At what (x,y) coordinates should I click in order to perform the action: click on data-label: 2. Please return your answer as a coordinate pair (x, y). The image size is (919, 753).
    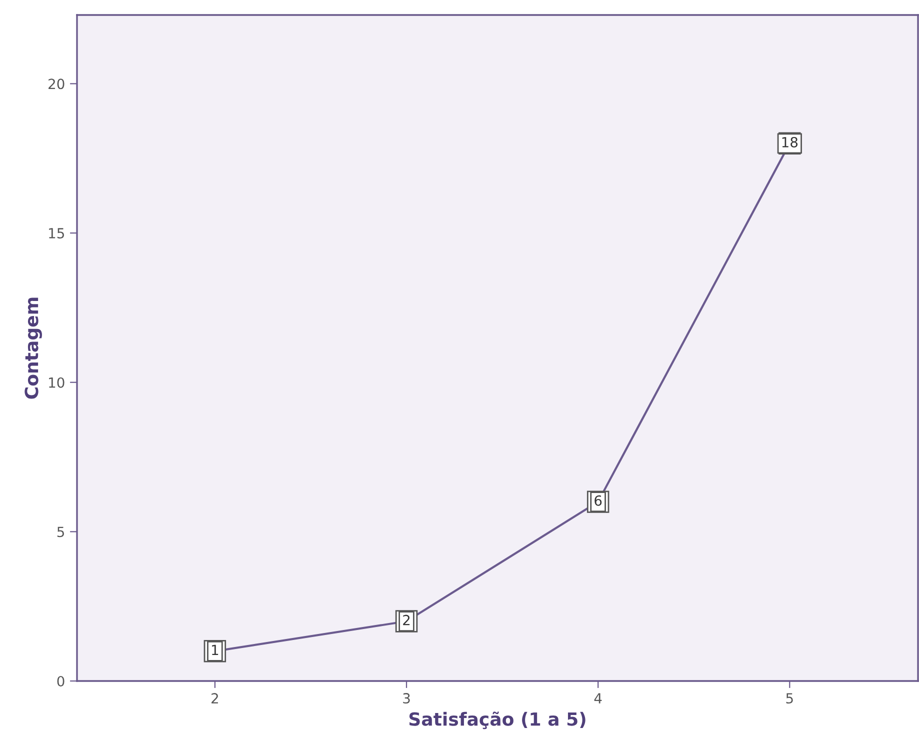
    Looking at the image, I should click on (406, 620).